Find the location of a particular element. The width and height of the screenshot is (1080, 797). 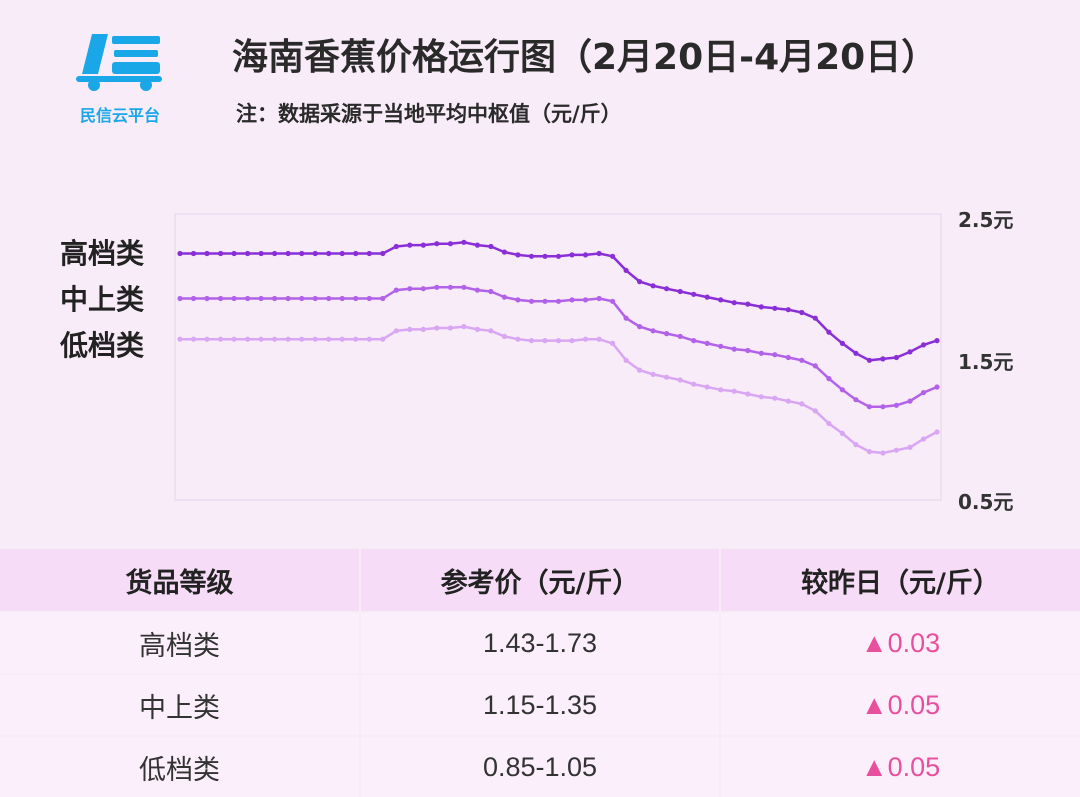

grade-cell: 高档类 is located at coordinates (180, 642).